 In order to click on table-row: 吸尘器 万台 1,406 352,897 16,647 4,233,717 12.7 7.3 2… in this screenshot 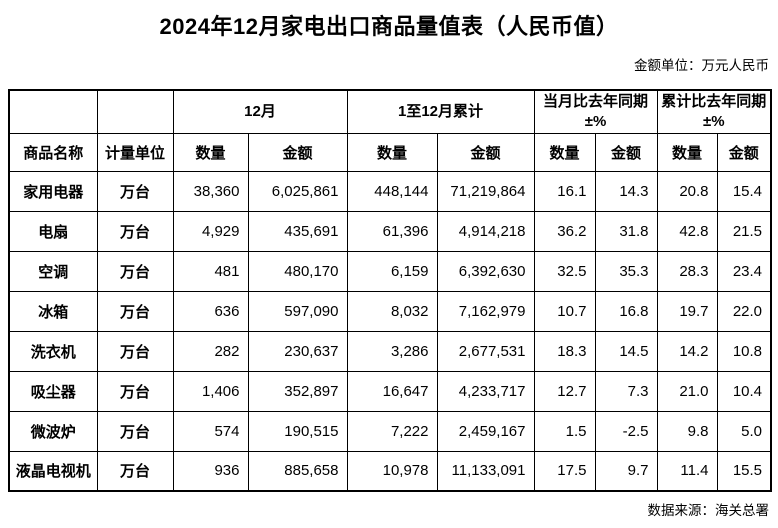, I will do `click(390, 391)`.